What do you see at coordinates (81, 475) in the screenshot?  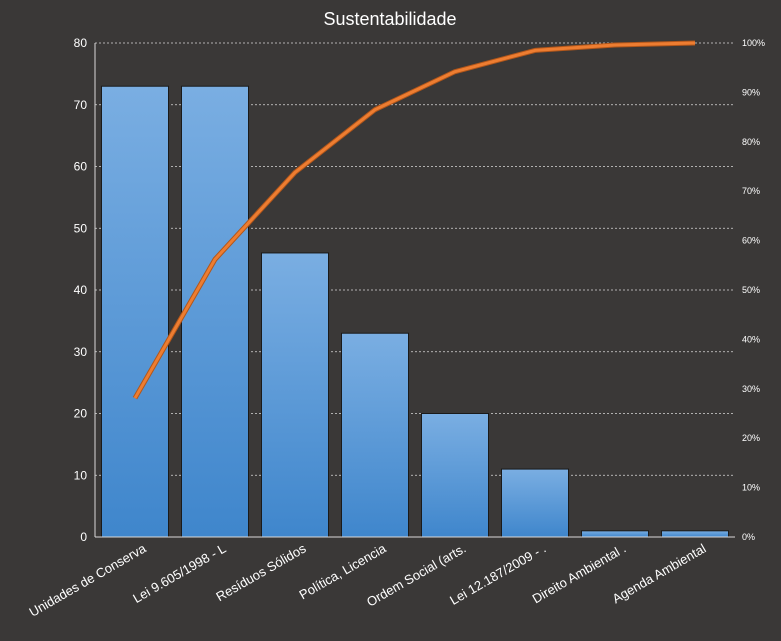 I see `y-tick-label: 10` at bounding box center [81, 475].